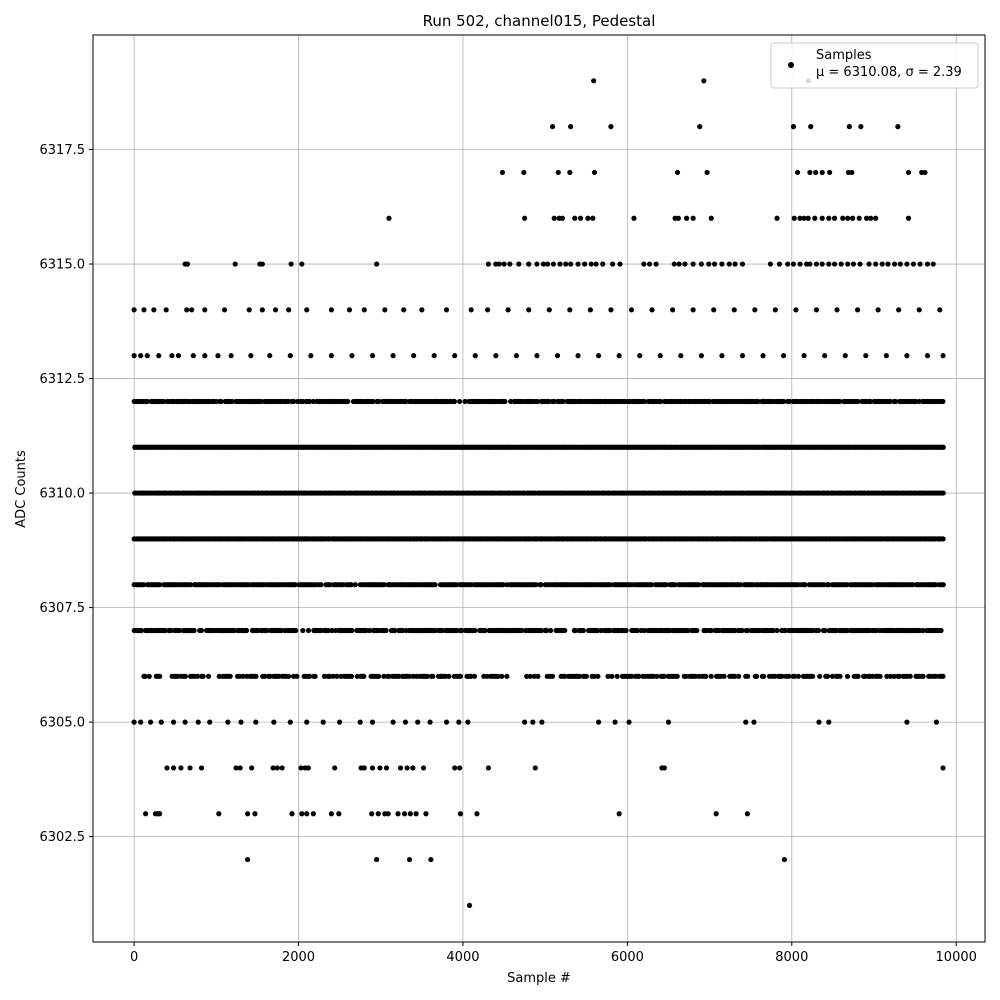  I want to click on y-tick-label: 6307.5, so click(63, 608).